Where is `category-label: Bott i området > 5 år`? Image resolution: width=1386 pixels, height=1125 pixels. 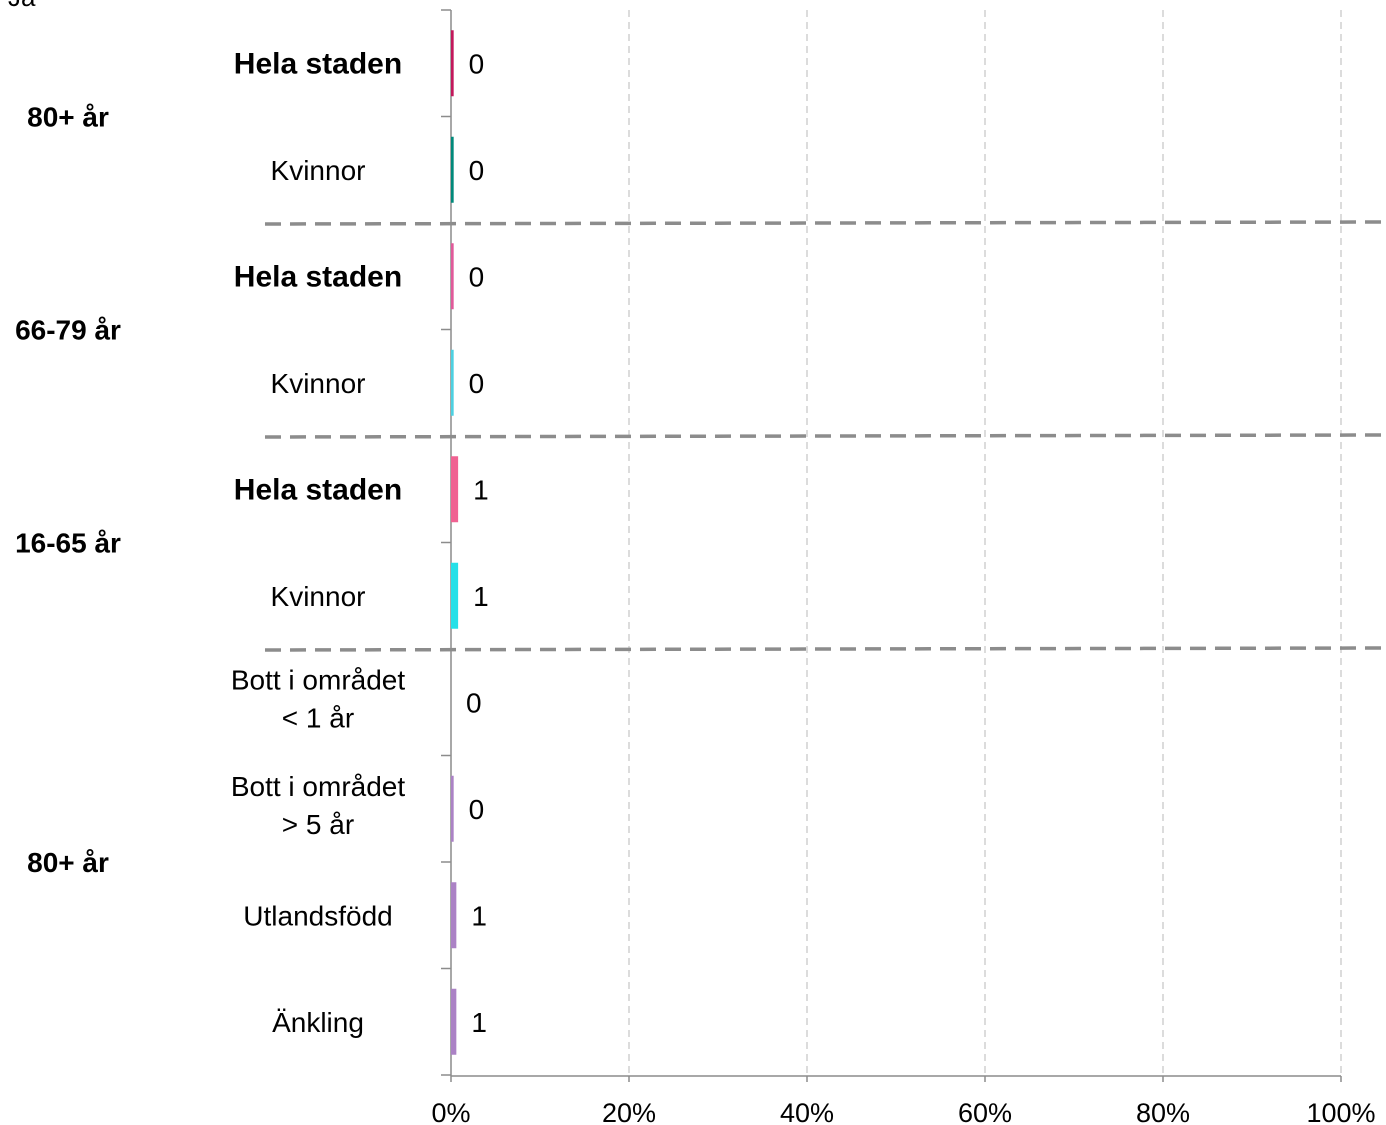 category-label: Bott i området > 5 år is located at coordinates (318, 805).